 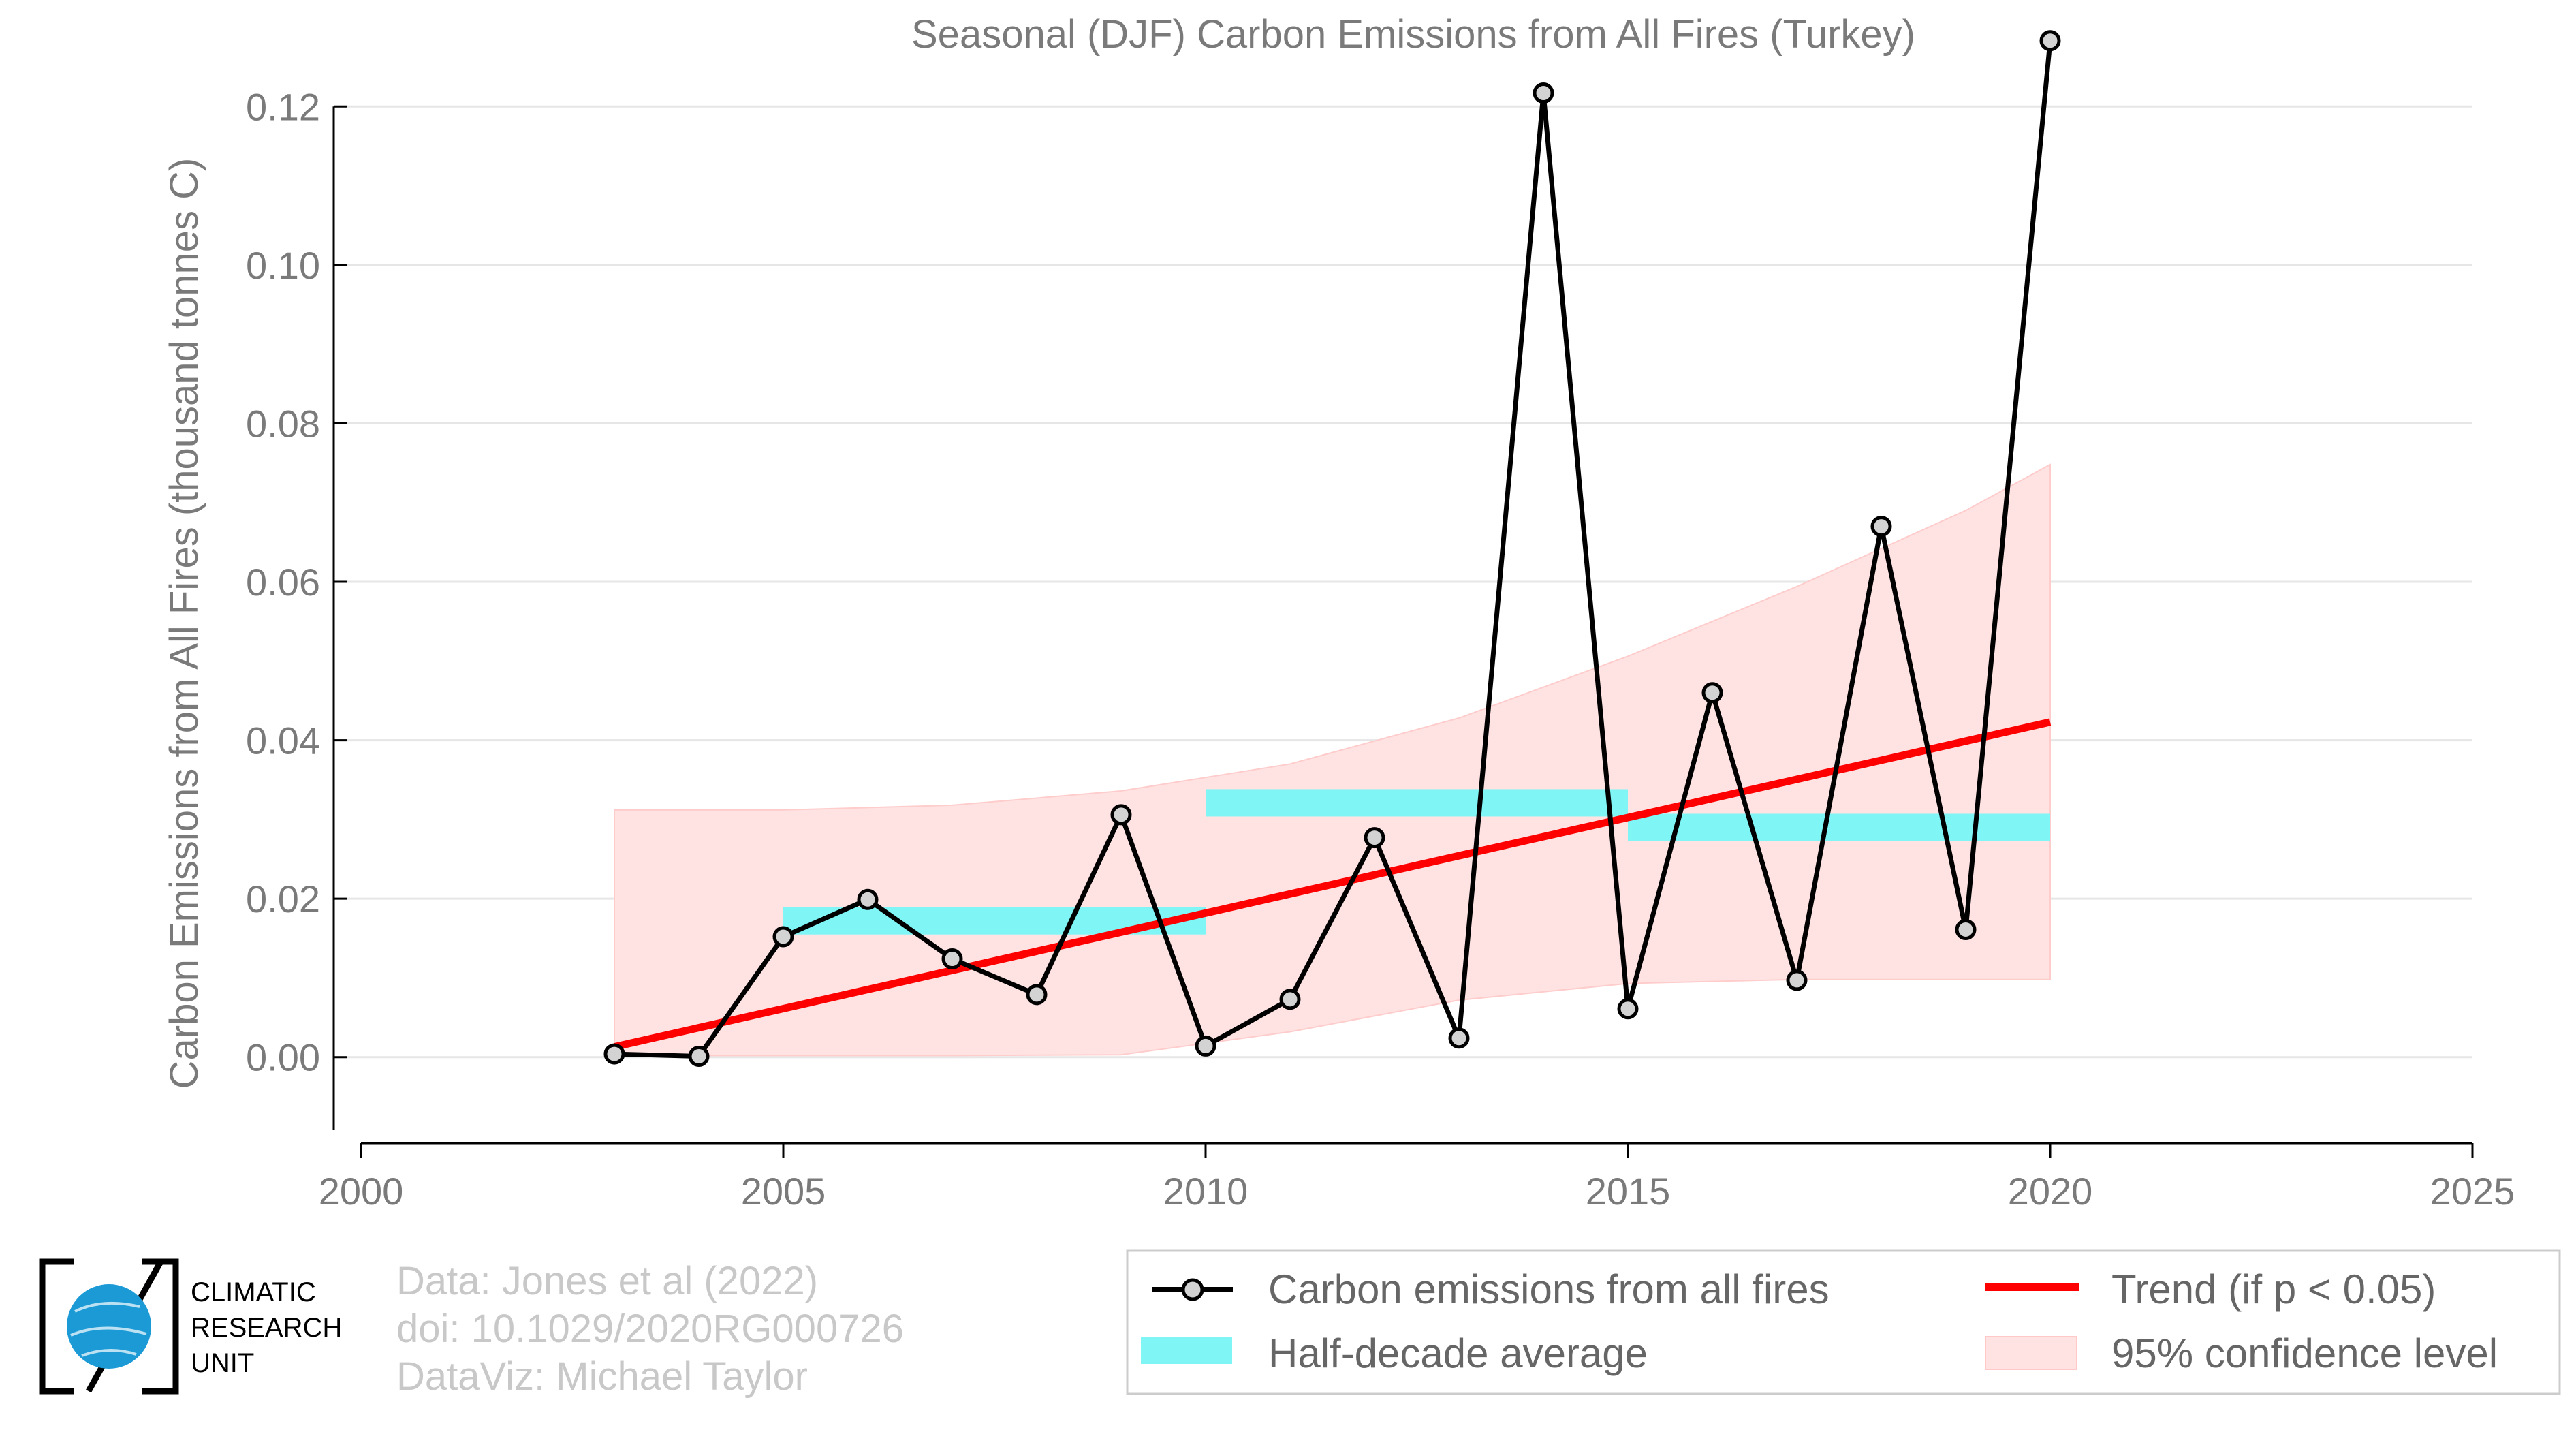 I want to click on legend-box, so click(x=1843, y=1322).